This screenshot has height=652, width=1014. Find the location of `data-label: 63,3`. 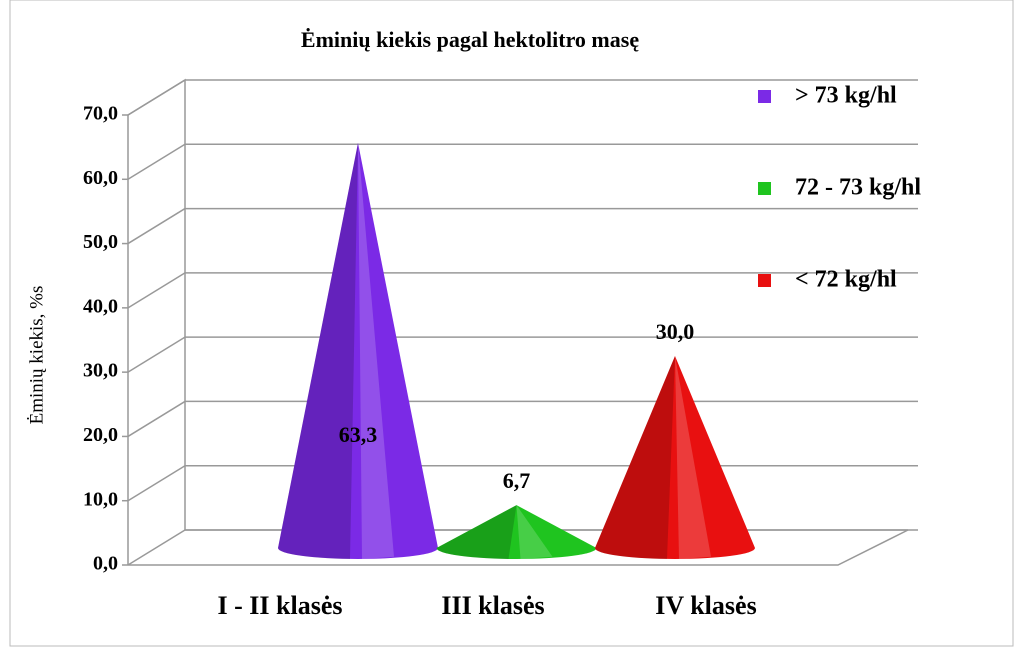

data-label: 63,3 is located at coordinates (358, 434).